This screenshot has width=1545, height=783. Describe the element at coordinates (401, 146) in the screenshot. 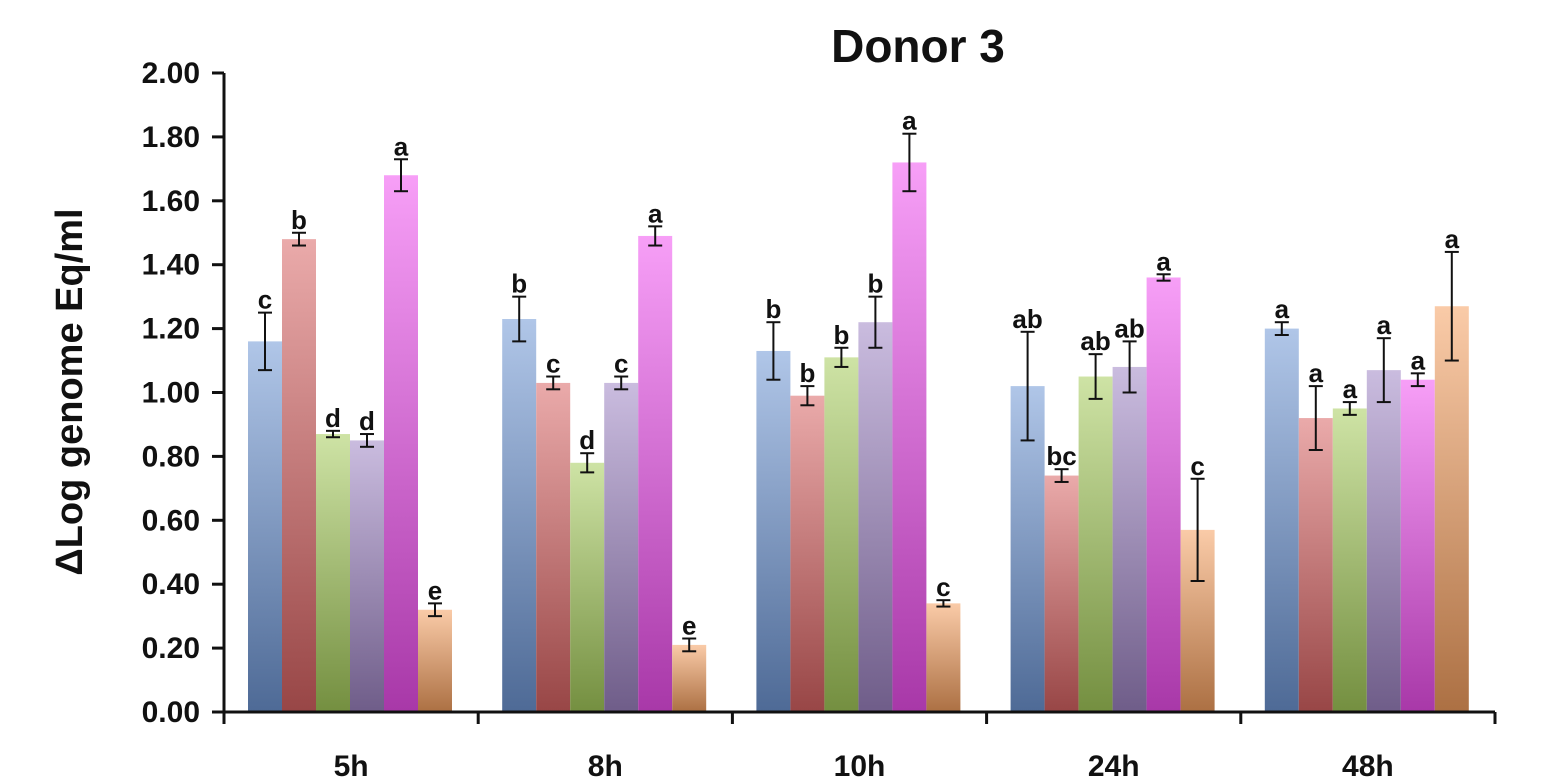

I see `sig-label-5h-s5: a` at that location.